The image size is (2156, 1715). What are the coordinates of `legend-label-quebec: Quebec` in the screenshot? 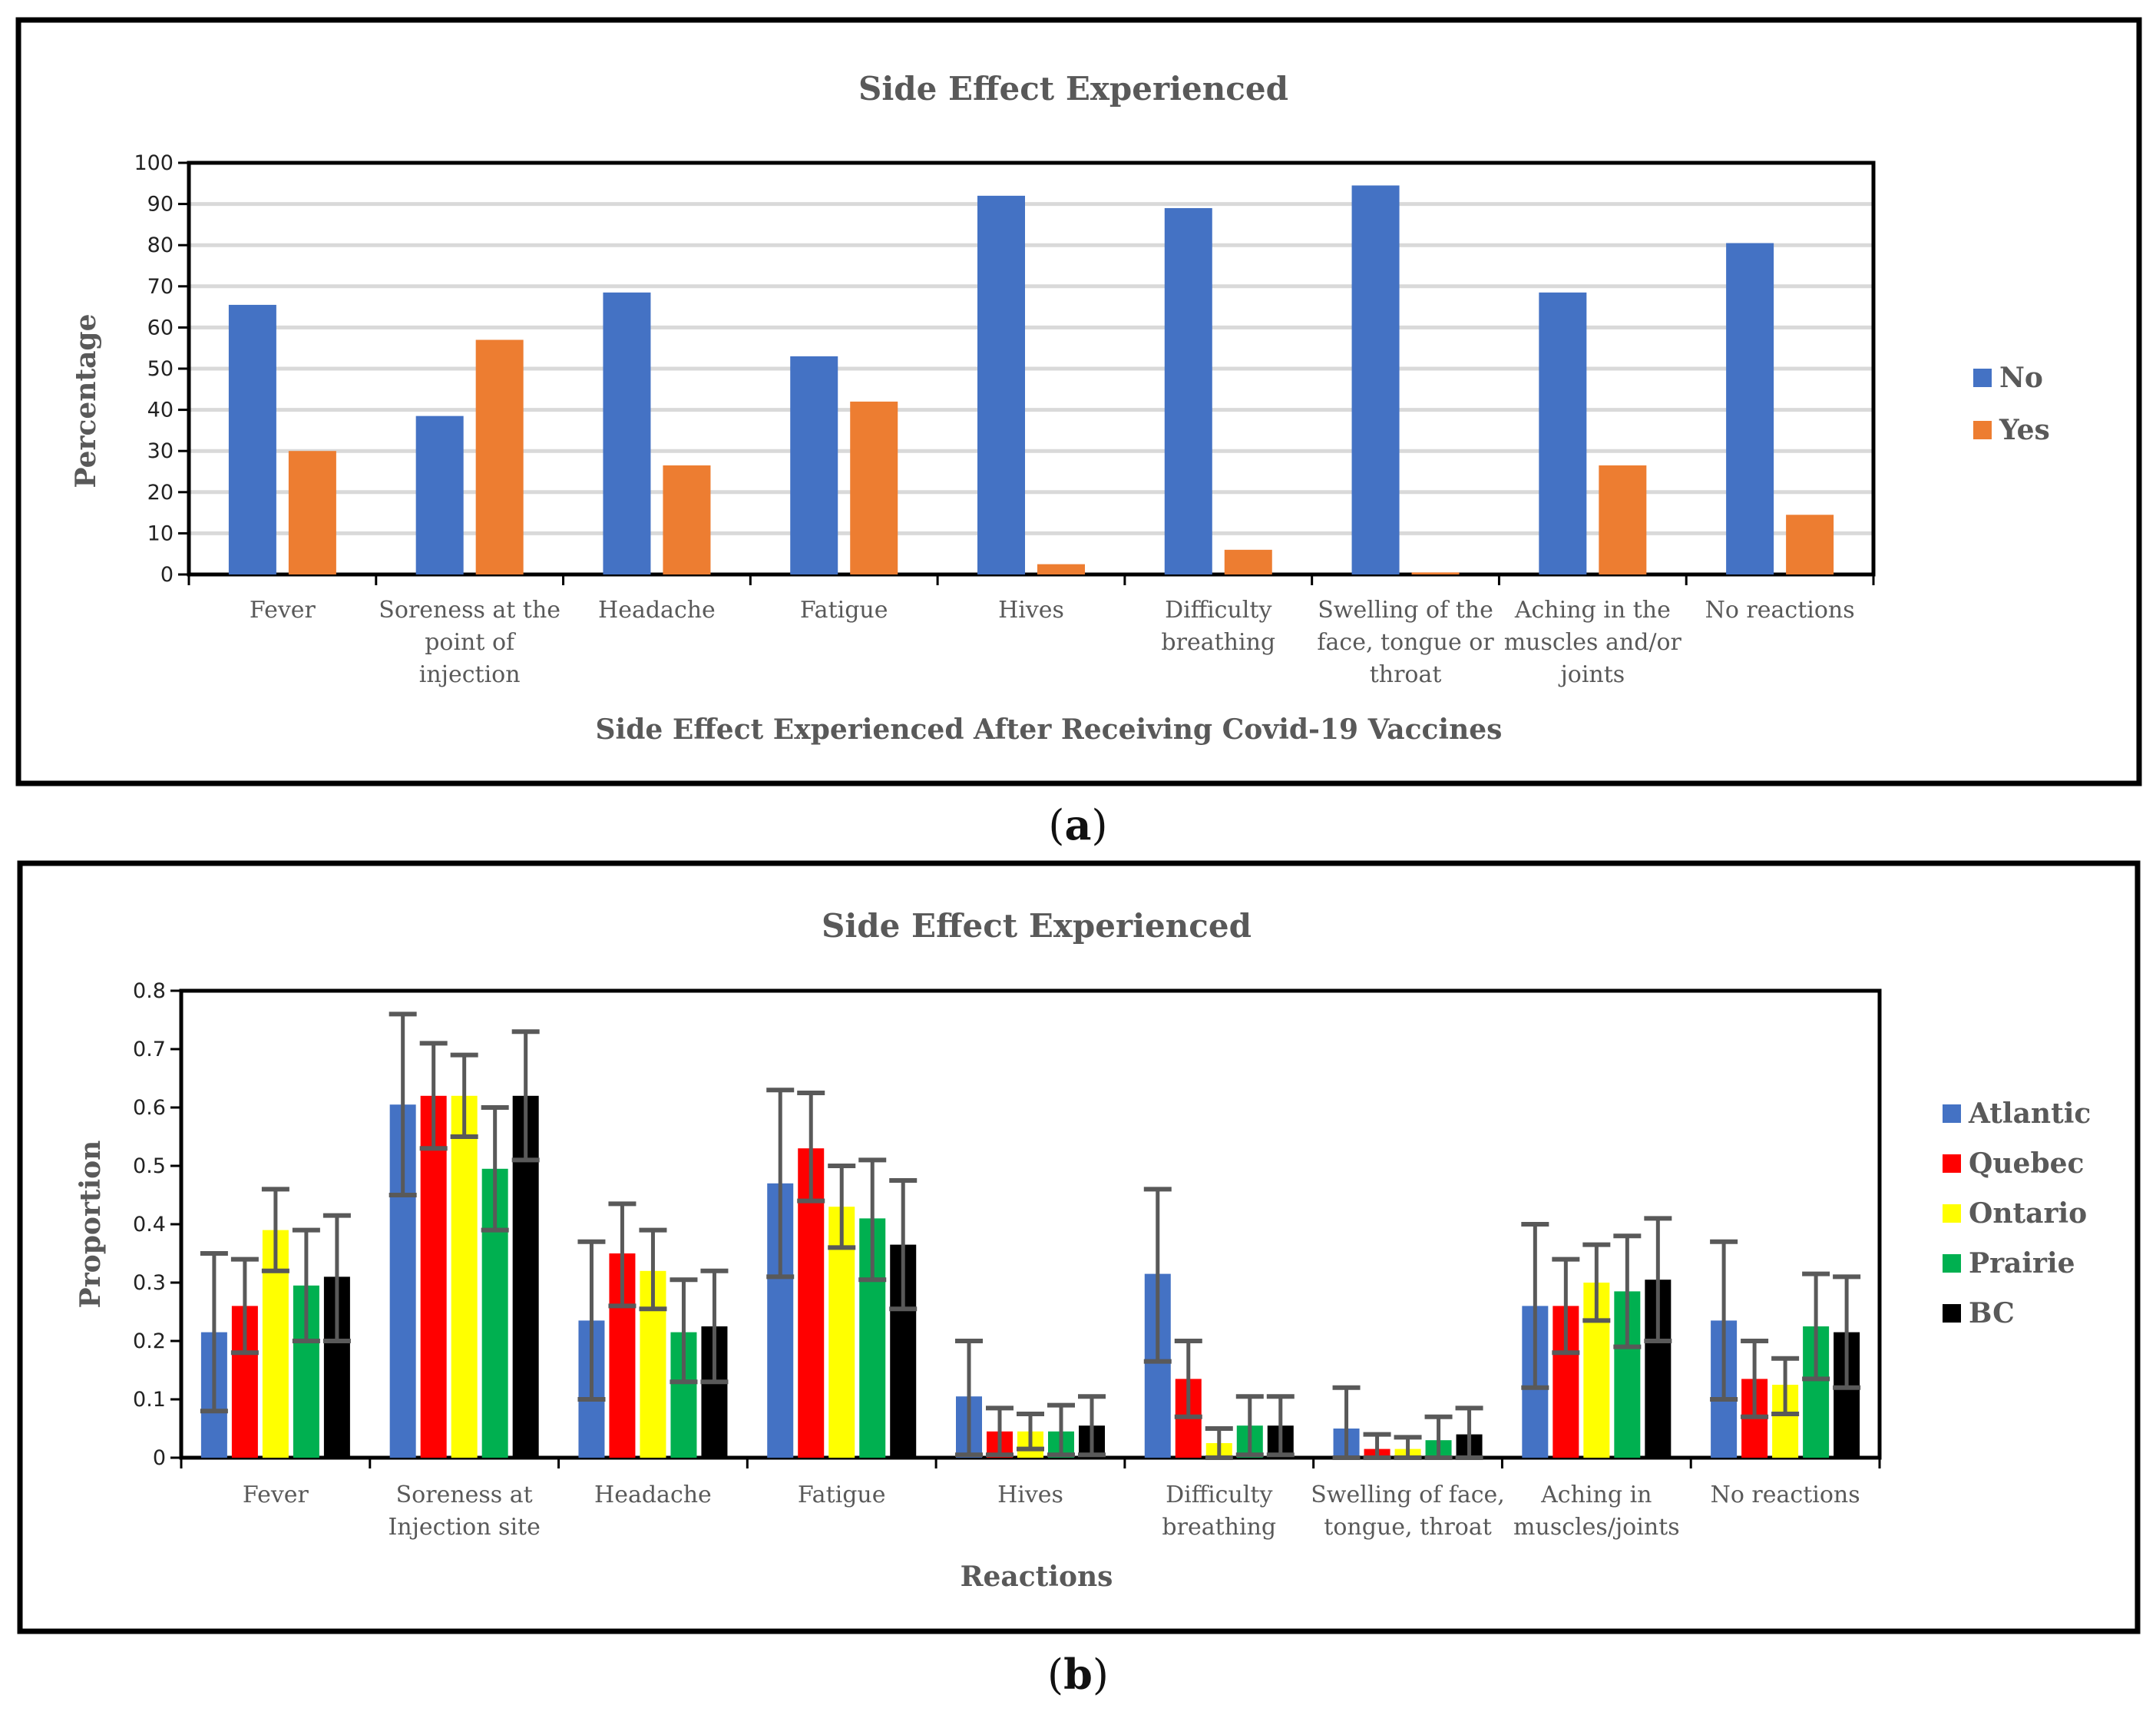 It's located at (2027, 1163).